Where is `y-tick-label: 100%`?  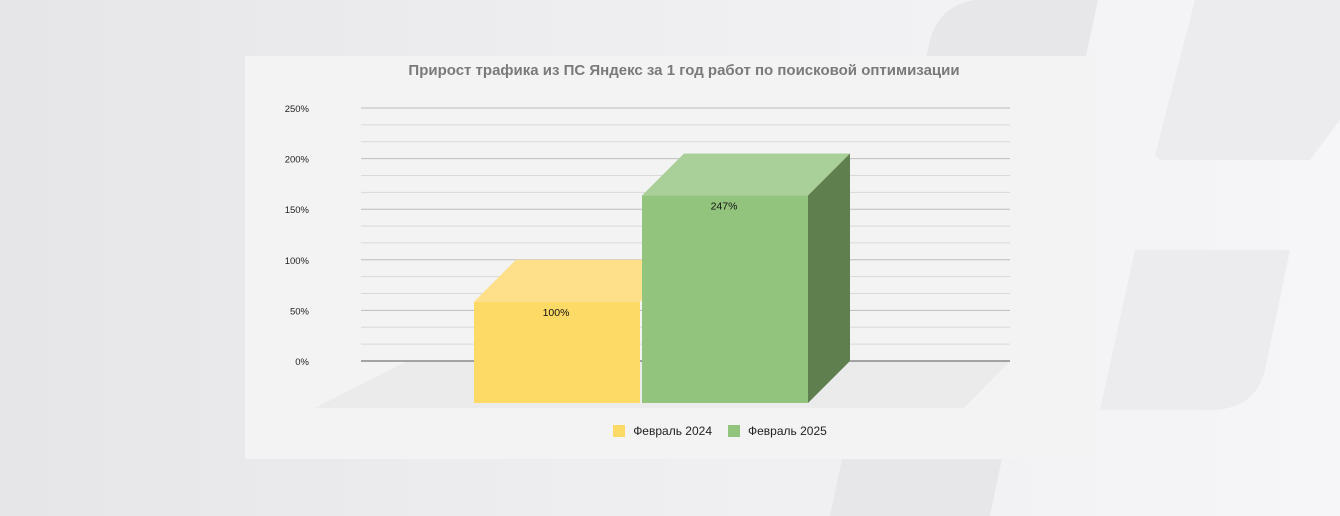 y-tick-label: 100% is located at coordinates (297, 261).